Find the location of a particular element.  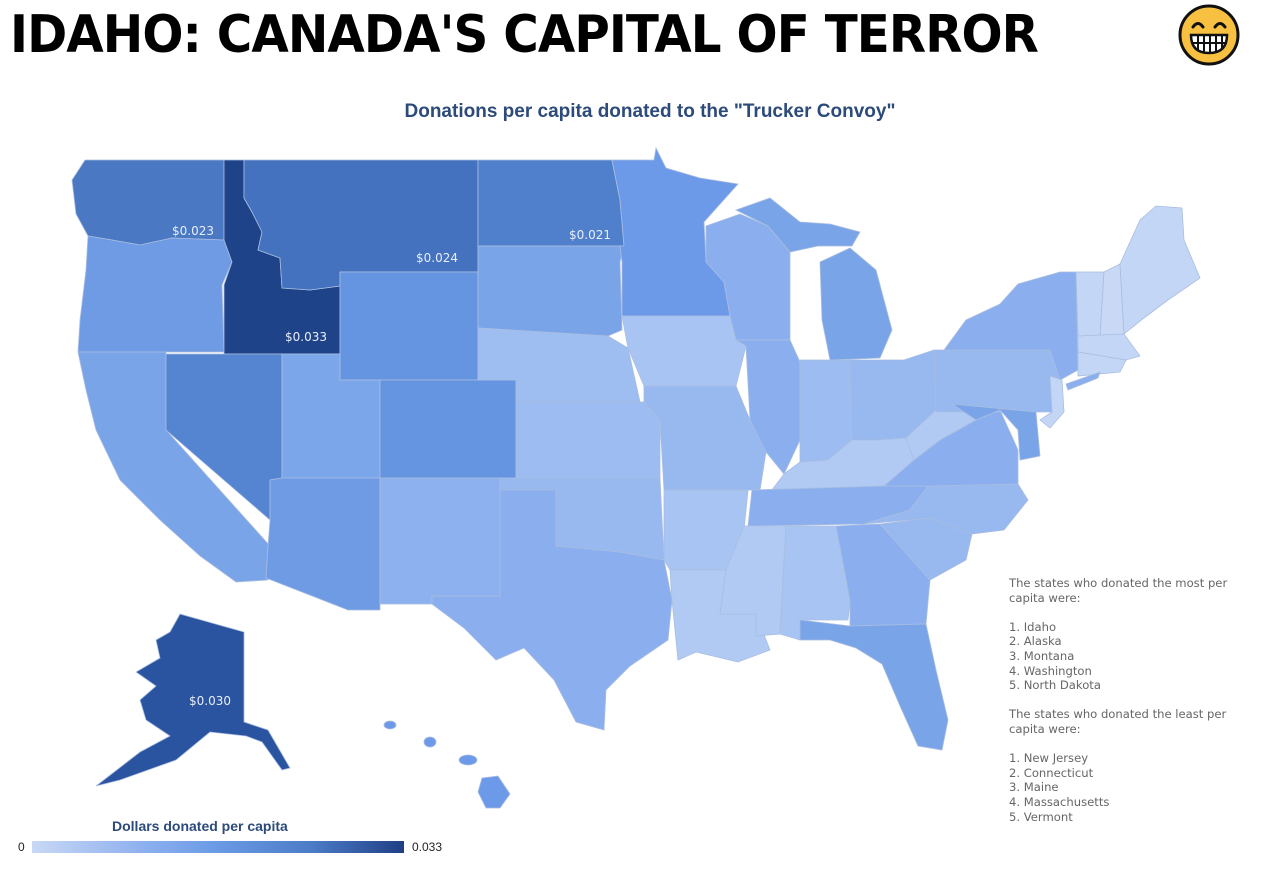

state-florida is located at coordinates (874, 685).